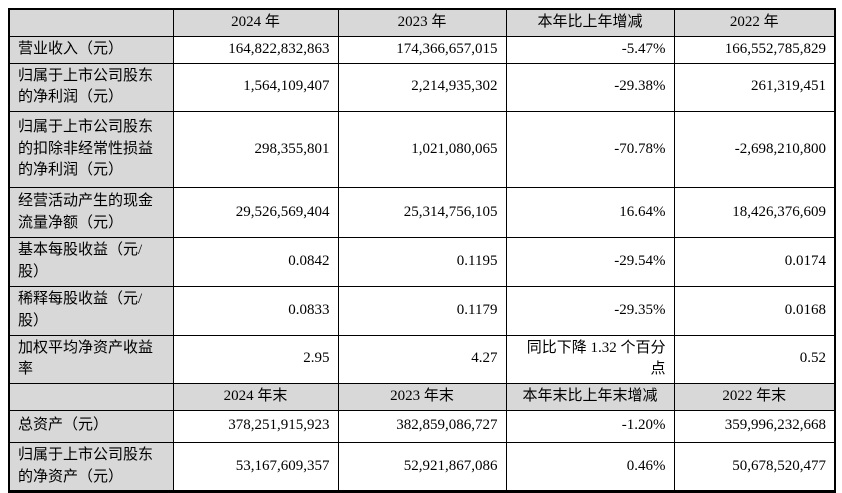  I want to click on row-operating-cash-flow-label: 经营活动产生的现金流量净额（元）, so click(91, 212).